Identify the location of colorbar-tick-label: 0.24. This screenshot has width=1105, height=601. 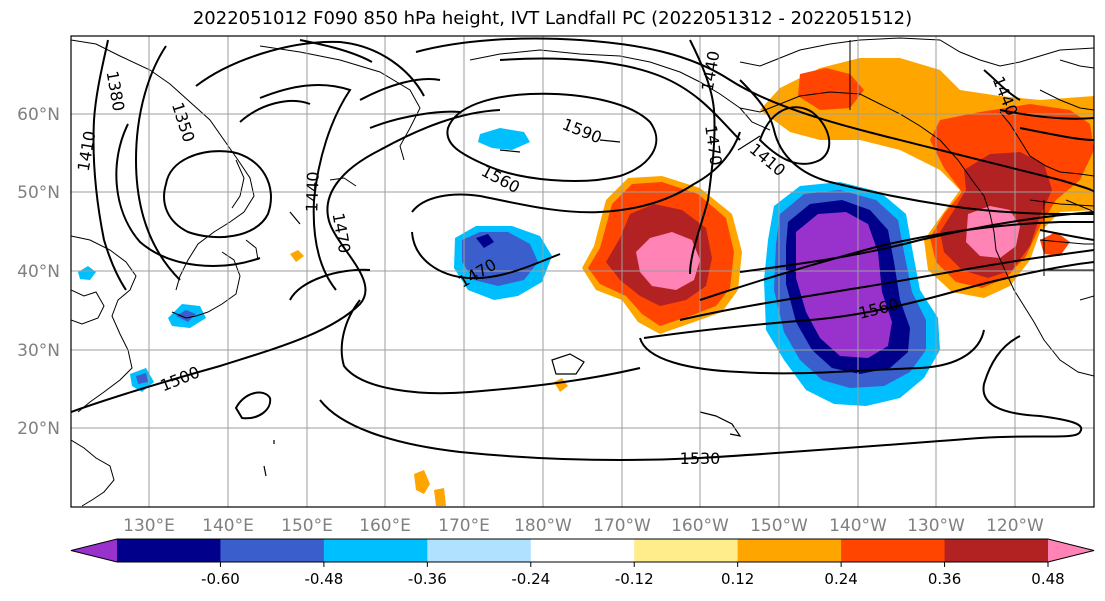
(840, 579).